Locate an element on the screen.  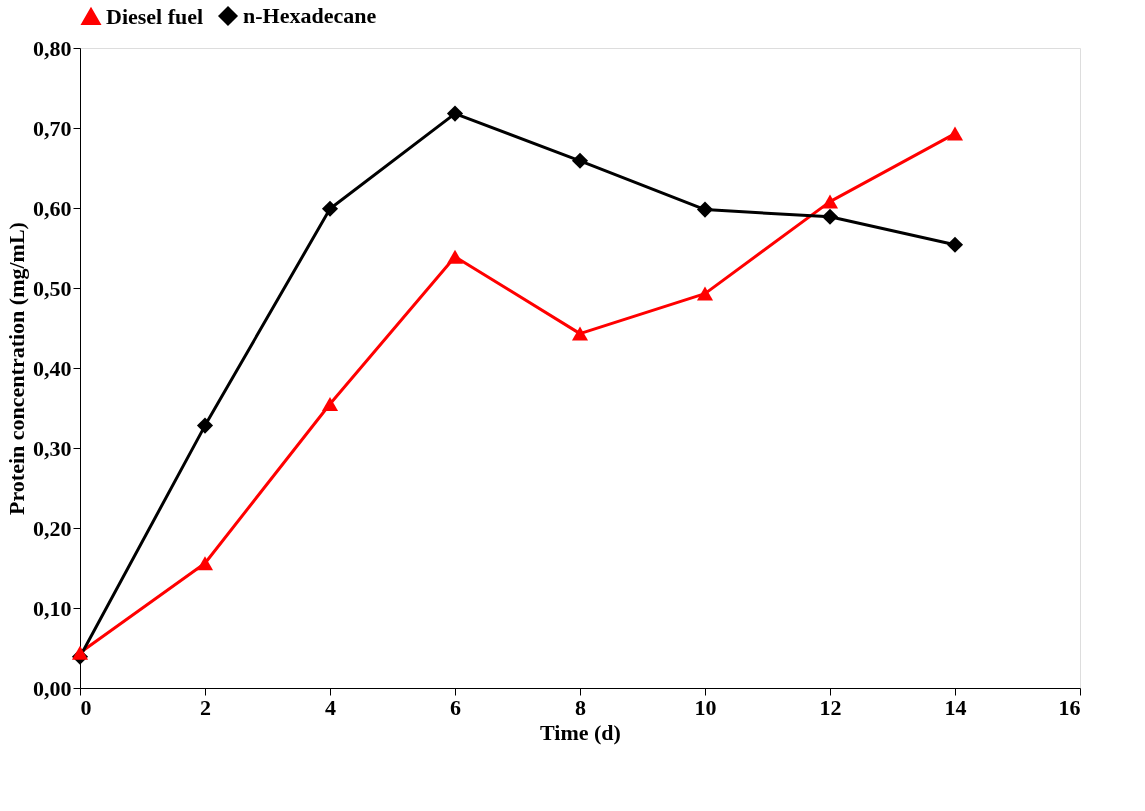
y-tick-label: 0,60 is located at coordinates (52, 208).